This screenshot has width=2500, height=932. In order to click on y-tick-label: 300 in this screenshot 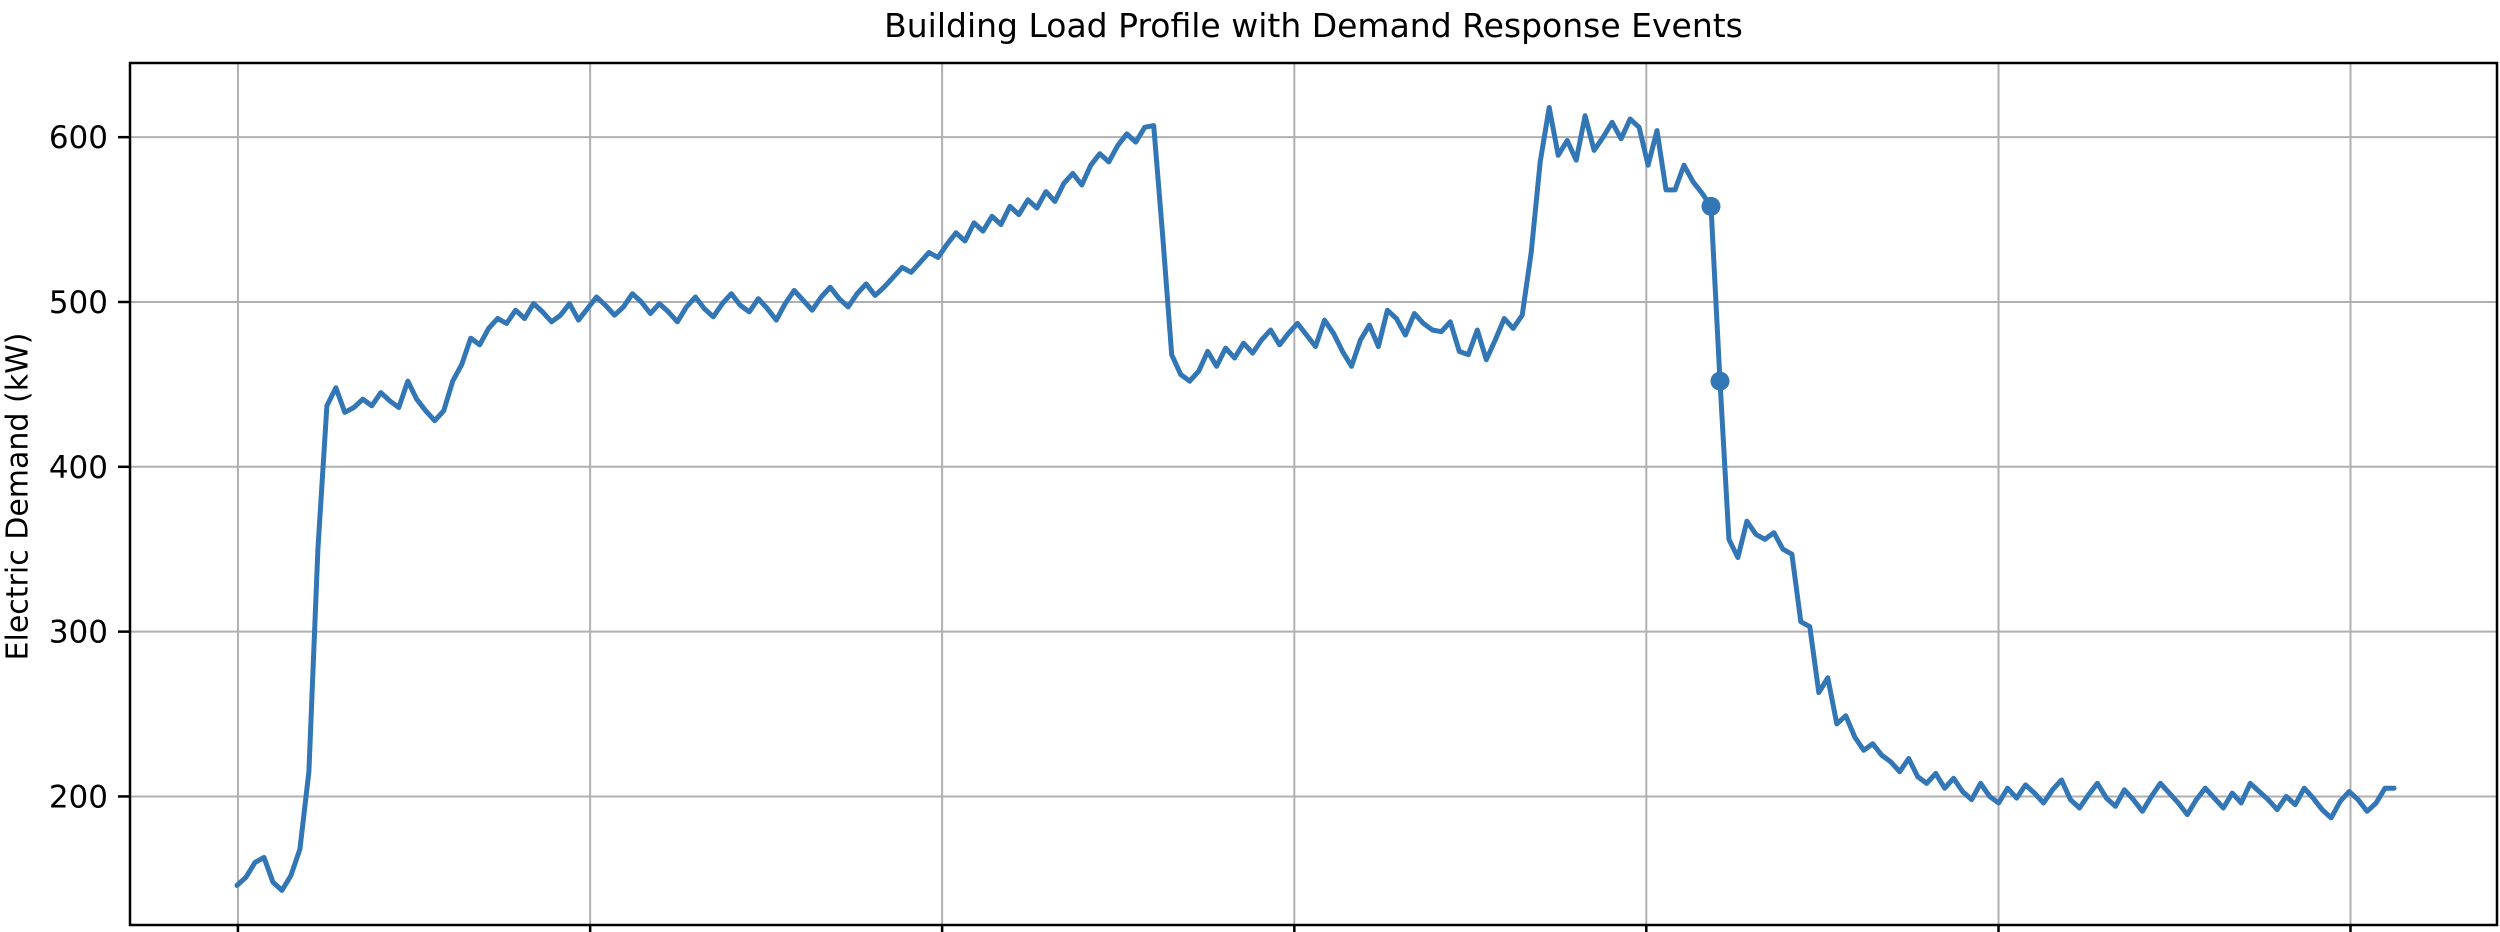, I will do `click(78, 633)`.